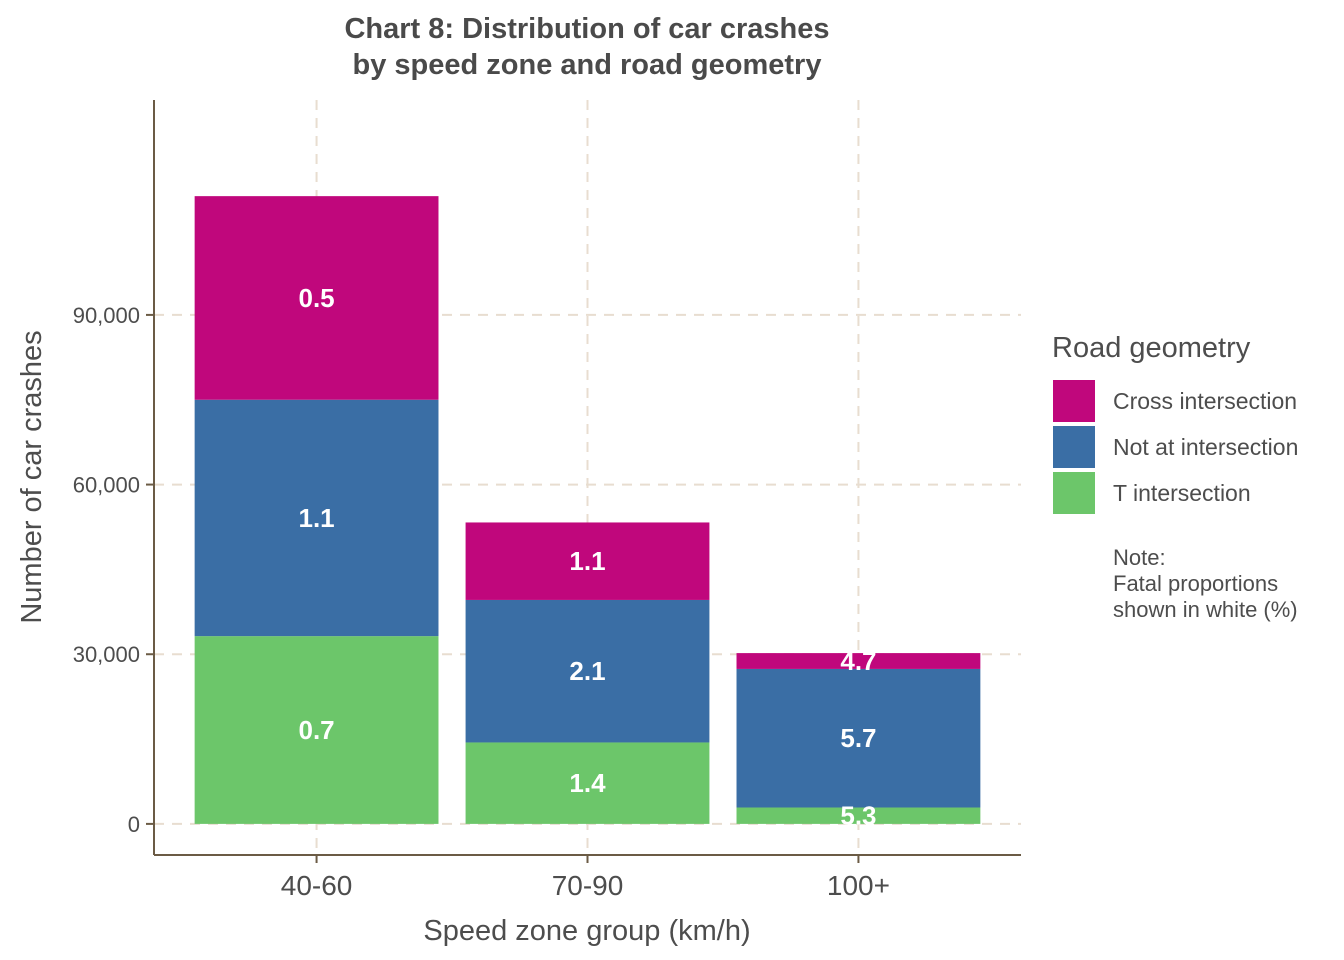 This screenshot has width=1344, height=960. I want to click on bar-label-70-90-segment-0: 1.4, so click(587, 783).